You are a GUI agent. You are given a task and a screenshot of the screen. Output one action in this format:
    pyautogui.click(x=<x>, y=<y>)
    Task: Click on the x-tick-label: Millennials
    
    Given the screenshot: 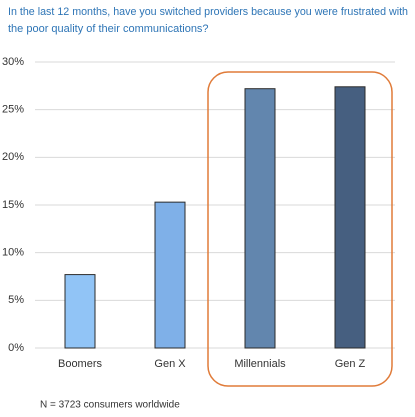 What is the action you would take?
    pyautogui.click(x=260, y=364)
    